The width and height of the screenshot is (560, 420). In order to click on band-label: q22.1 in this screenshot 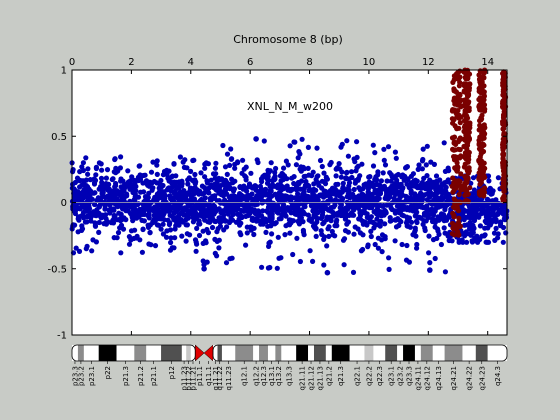, I will do `click(358, 376)`.